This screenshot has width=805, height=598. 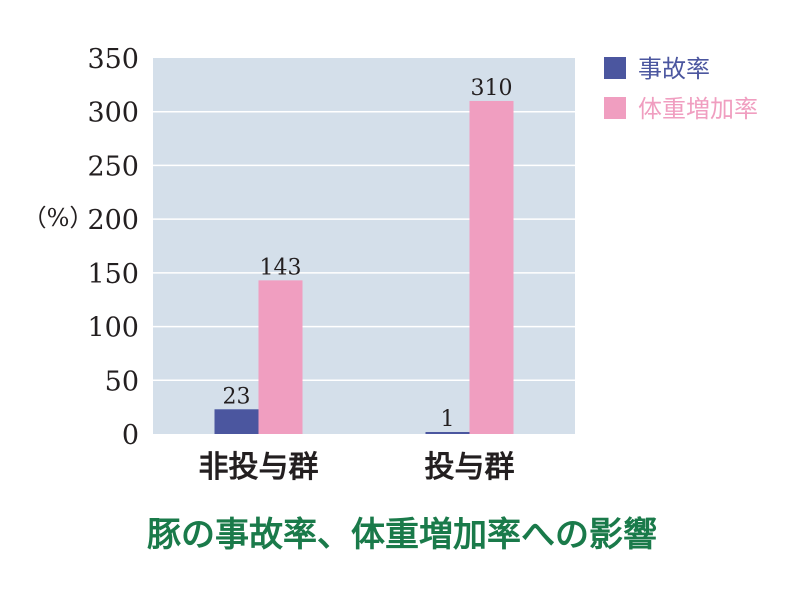 What do you see at coordinates (122, 381) in the screenshot?
I see `y-tick-label: 50` at bounding box center [122, 381].